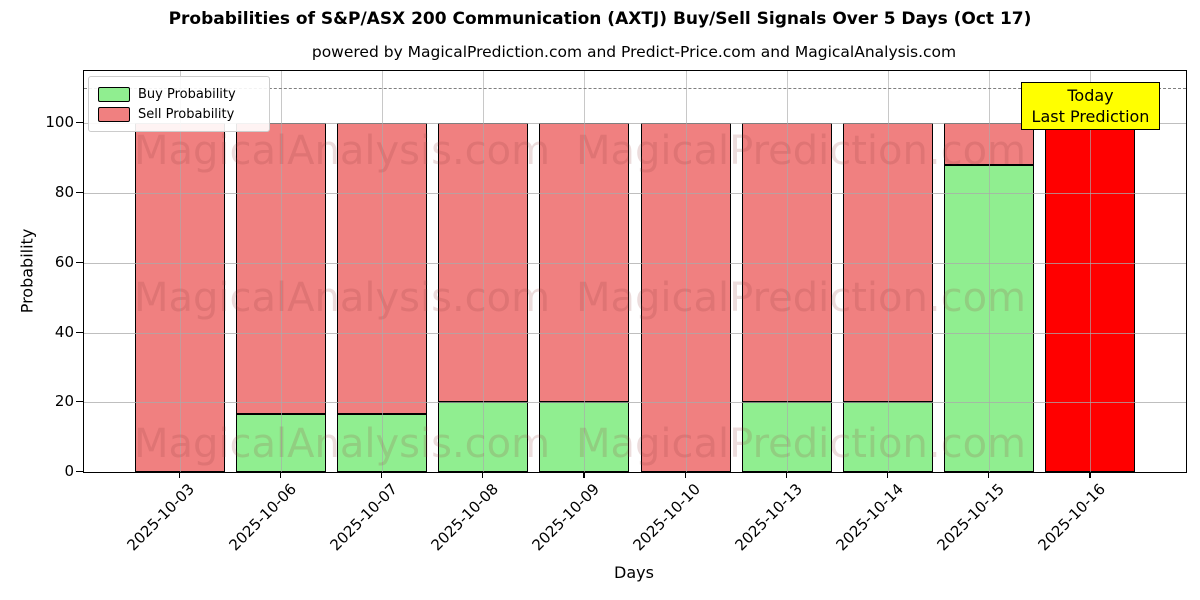 Image resolution: width=1200 pixels, height=600 pixels. Describe the element at coordinates (64, 331) in the screenshot. I see `y-tick-label: 40` at that location.